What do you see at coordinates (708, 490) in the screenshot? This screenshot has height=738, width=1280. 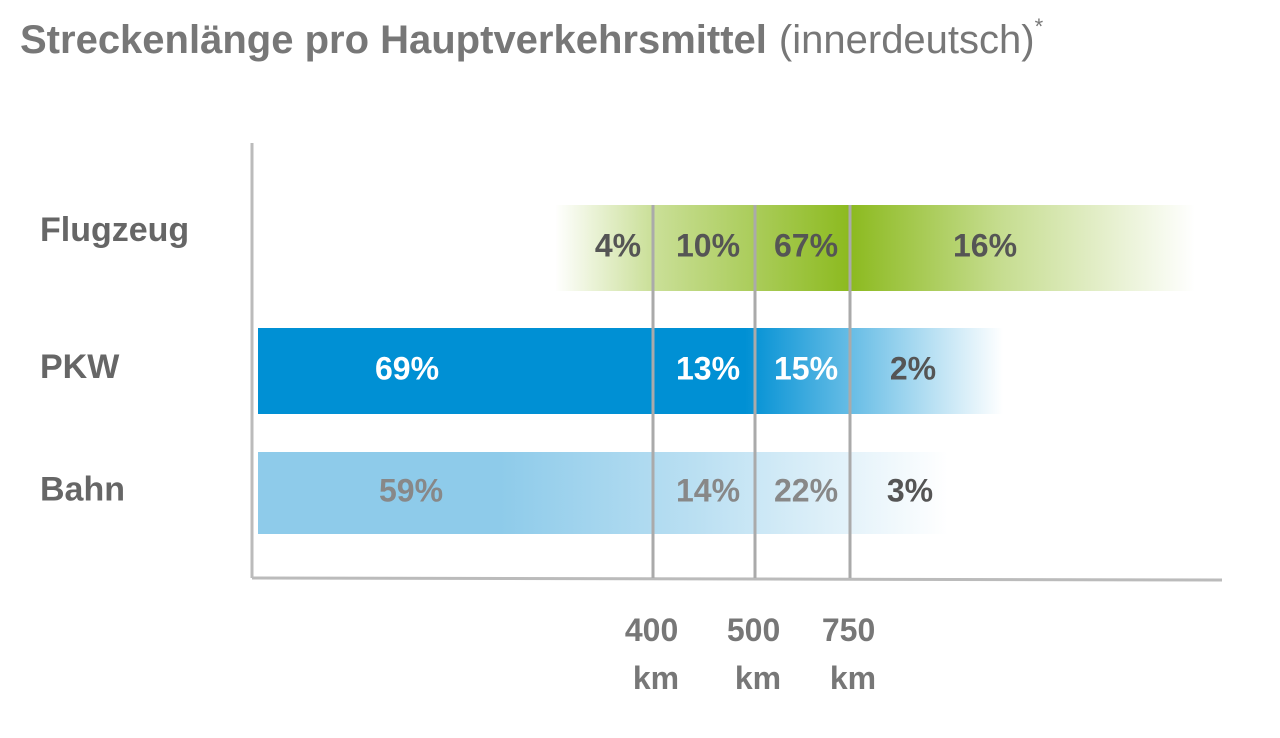 I see `value-label: 14%` at bounding box center [708, 490].